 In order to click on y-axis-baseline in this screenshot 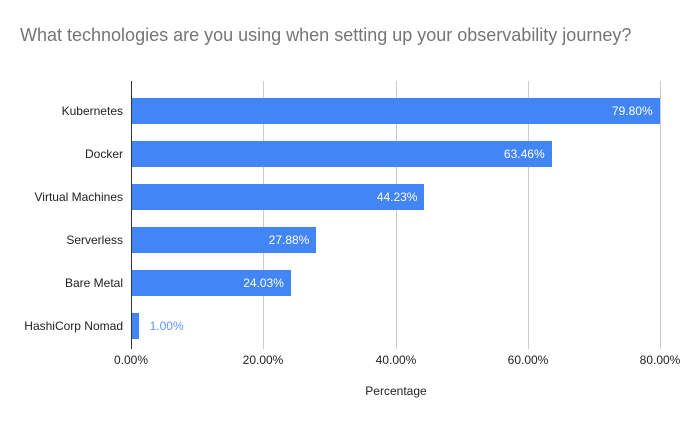, I will do `click(131, 215)`.